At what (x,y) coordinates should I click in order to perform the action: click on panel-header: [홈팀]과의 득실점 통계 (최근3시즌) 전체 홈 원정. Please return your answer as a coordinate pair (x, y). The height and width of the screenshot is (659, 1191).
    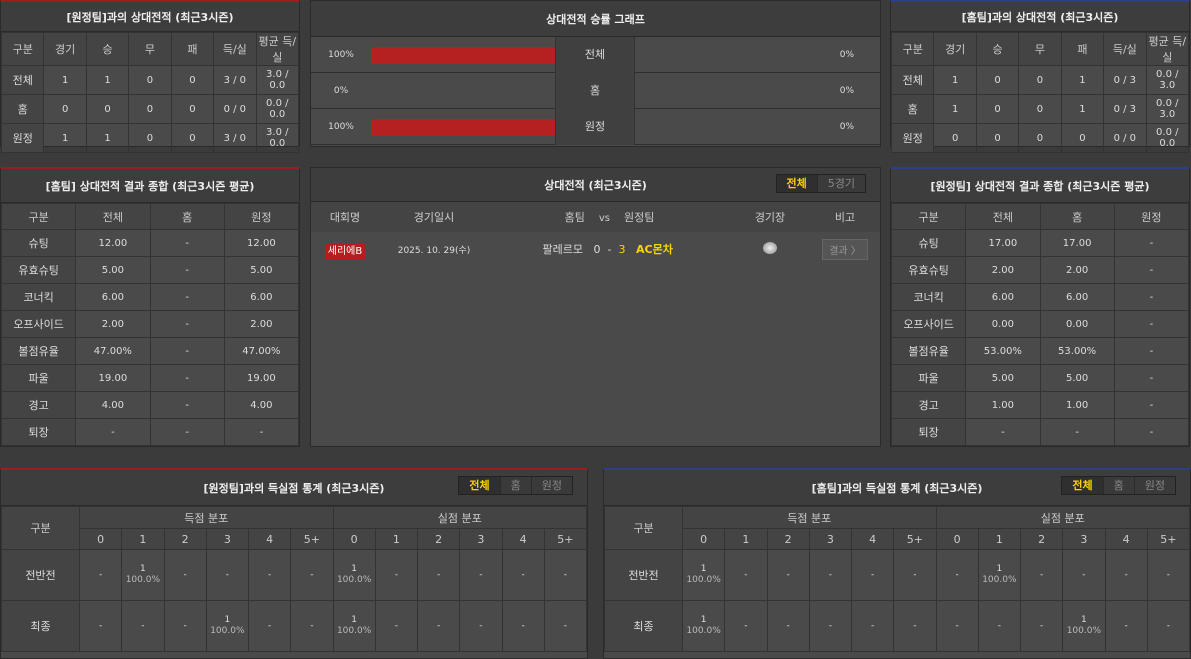
    Looking at the image, I should click on (897, 488).